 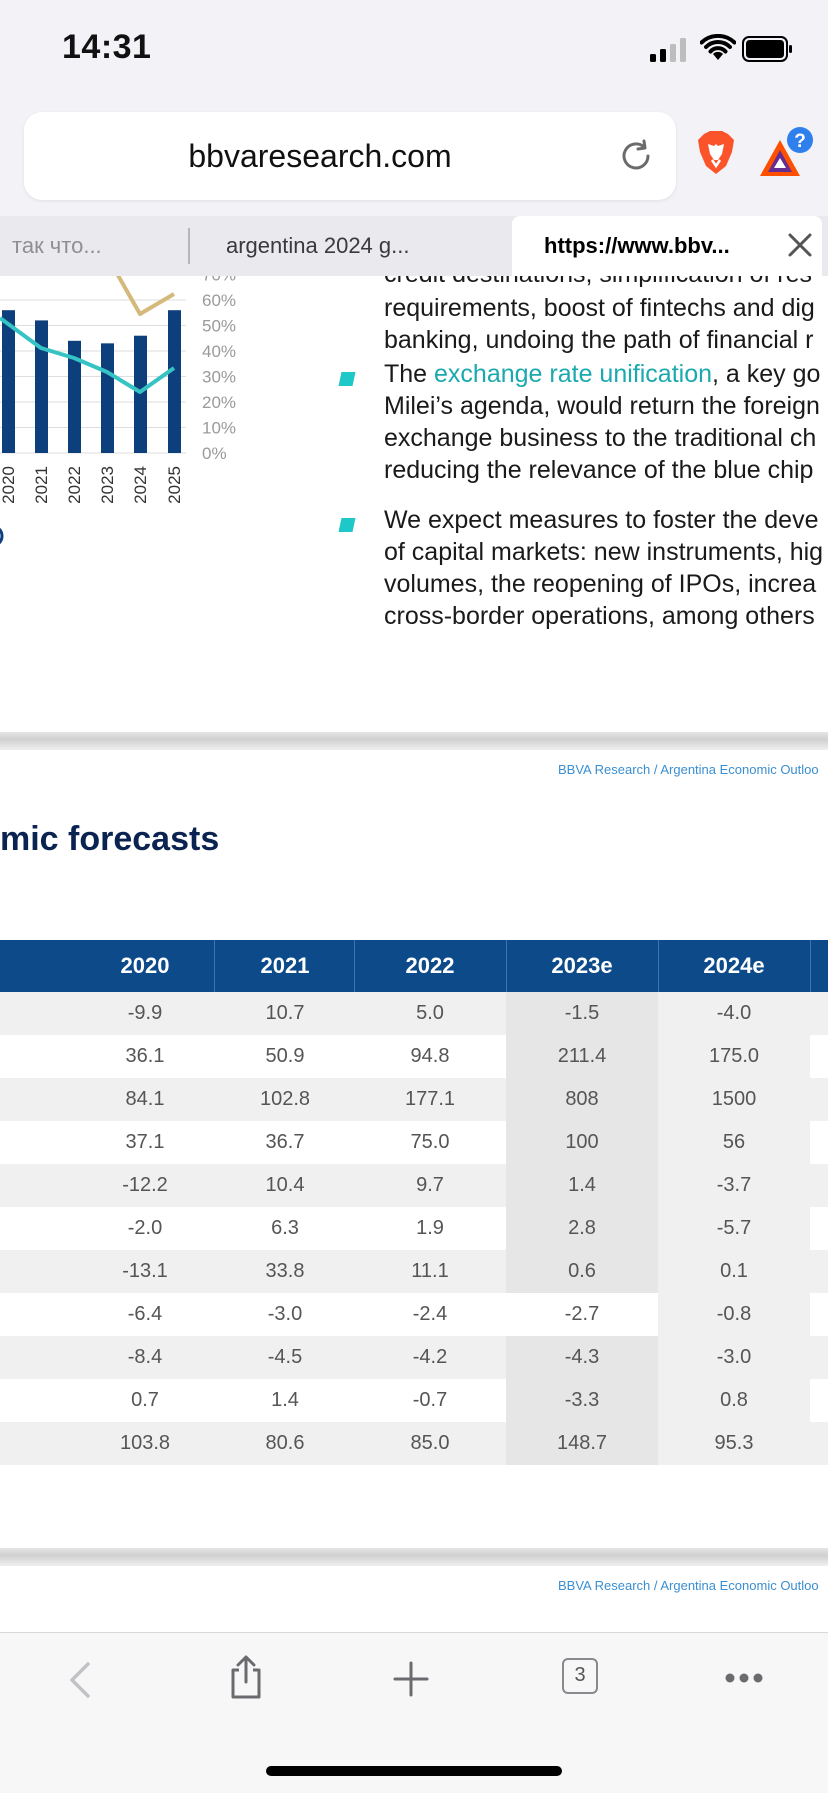 What do you see at coordinates (599, 616) in the screenshot?
I see `text-line: cross-border operations, among others` at bounding box center [599, 616].